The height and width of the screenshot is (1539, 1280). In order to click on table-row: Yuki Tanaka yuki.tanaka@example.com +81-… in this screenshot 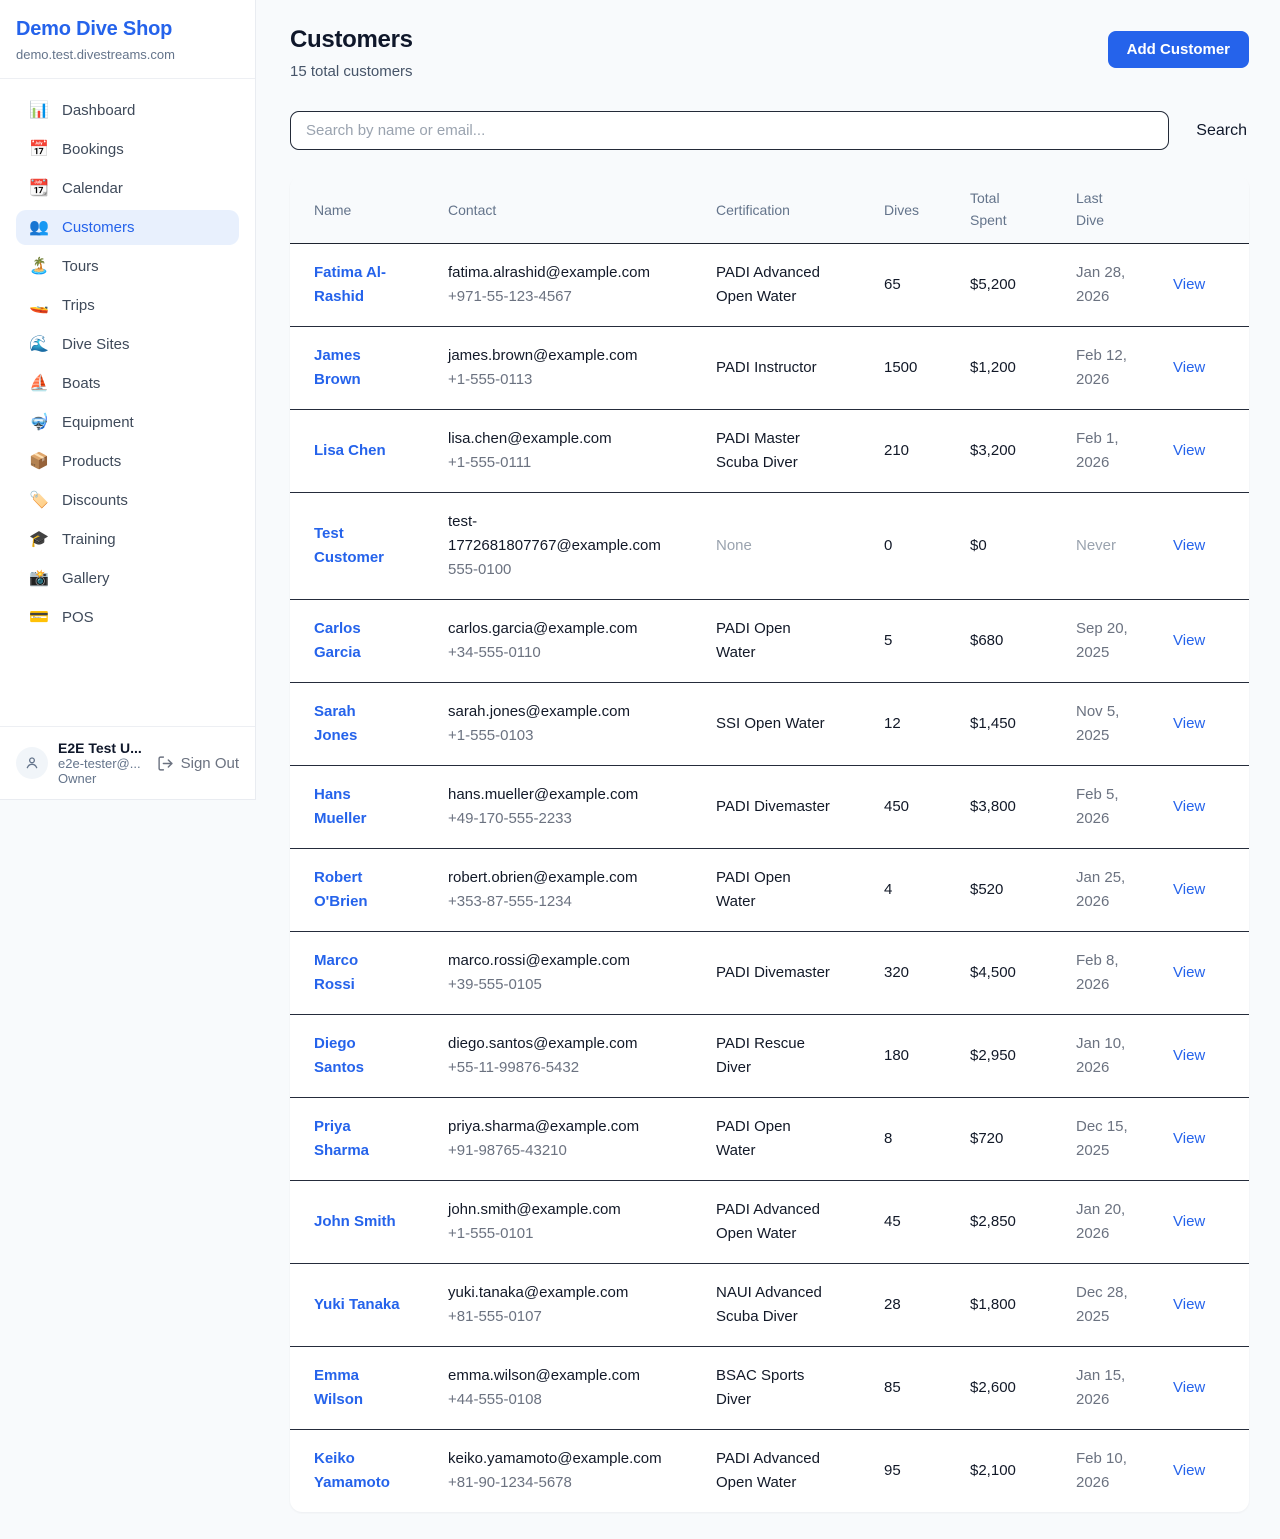, I will do `click(769, 1305)`.